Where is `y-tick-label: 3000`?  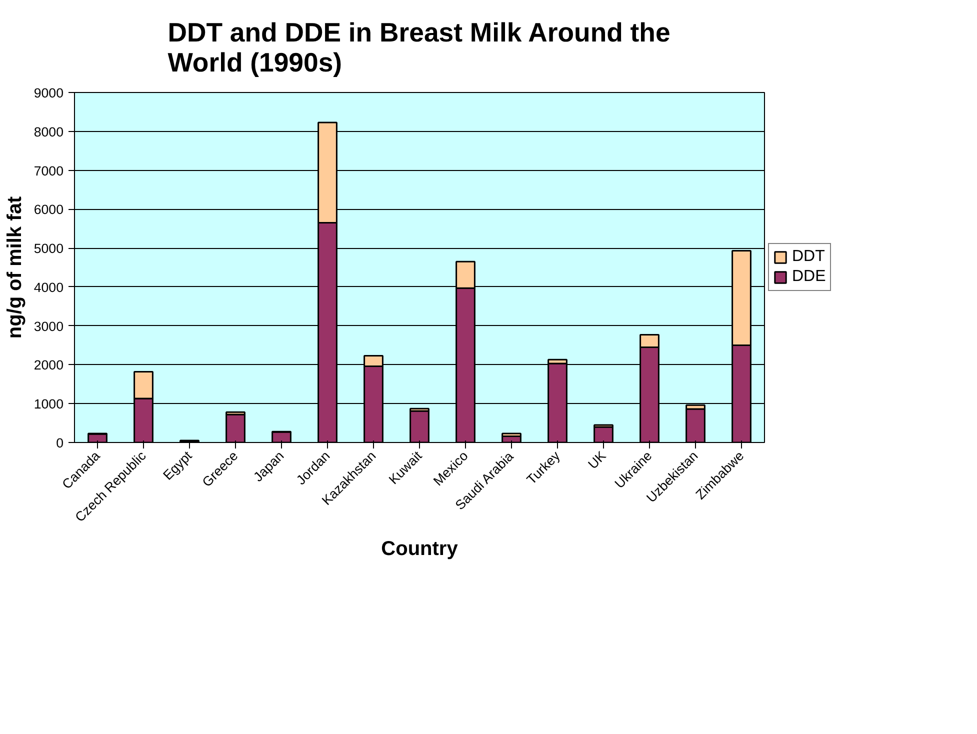 y-tick-label: 3000 is located at coordinates (49, 326).